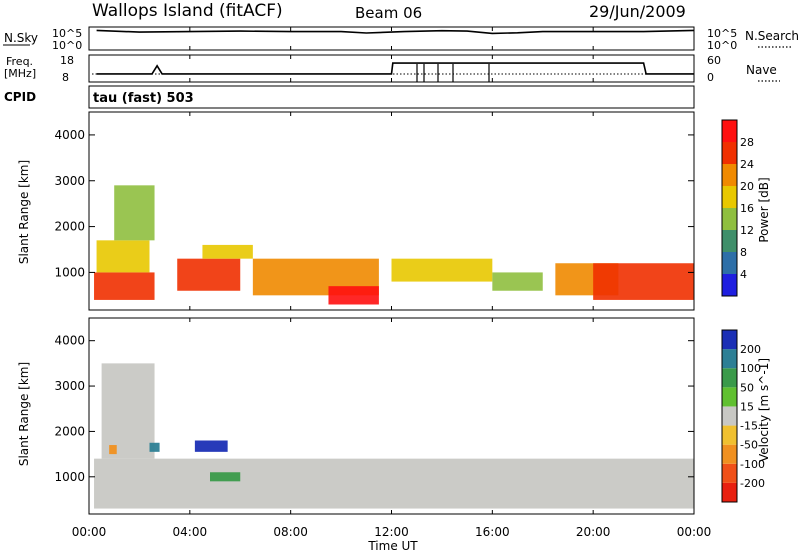 The height and width of the screenshot is (554, 800). I want to click on power-colorbar-tick: 28, so click(747, 142).